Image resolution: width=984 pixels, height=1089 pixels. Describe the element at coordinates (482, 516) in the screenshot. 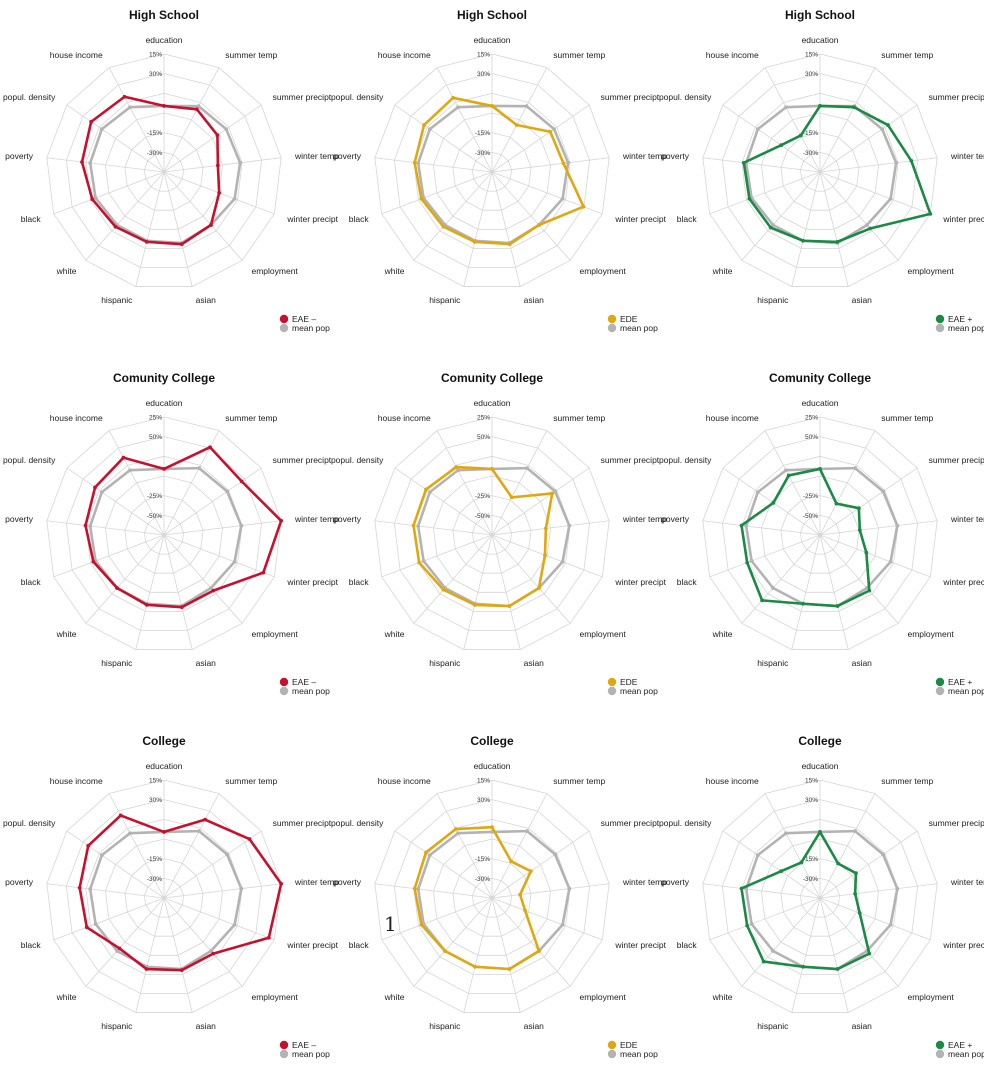

I see `radial-tick-label: -50%` at that location.